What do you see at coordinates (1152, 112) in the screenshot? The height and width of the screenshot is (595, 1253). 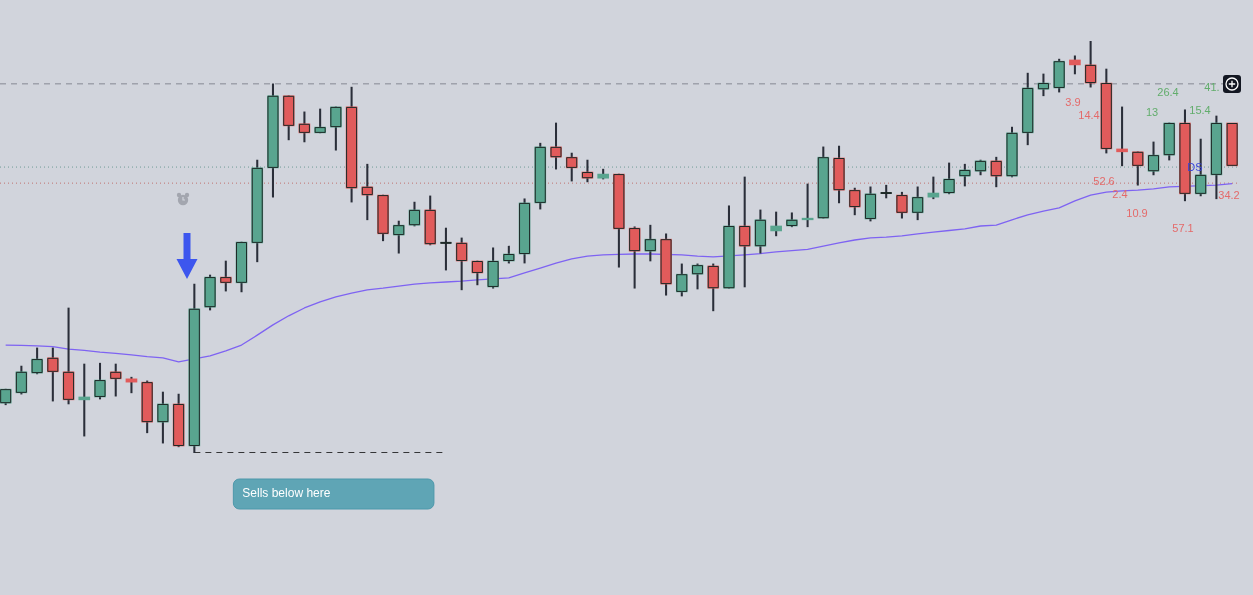 I see `annotation: 13` at bounding box center [1152, 112].